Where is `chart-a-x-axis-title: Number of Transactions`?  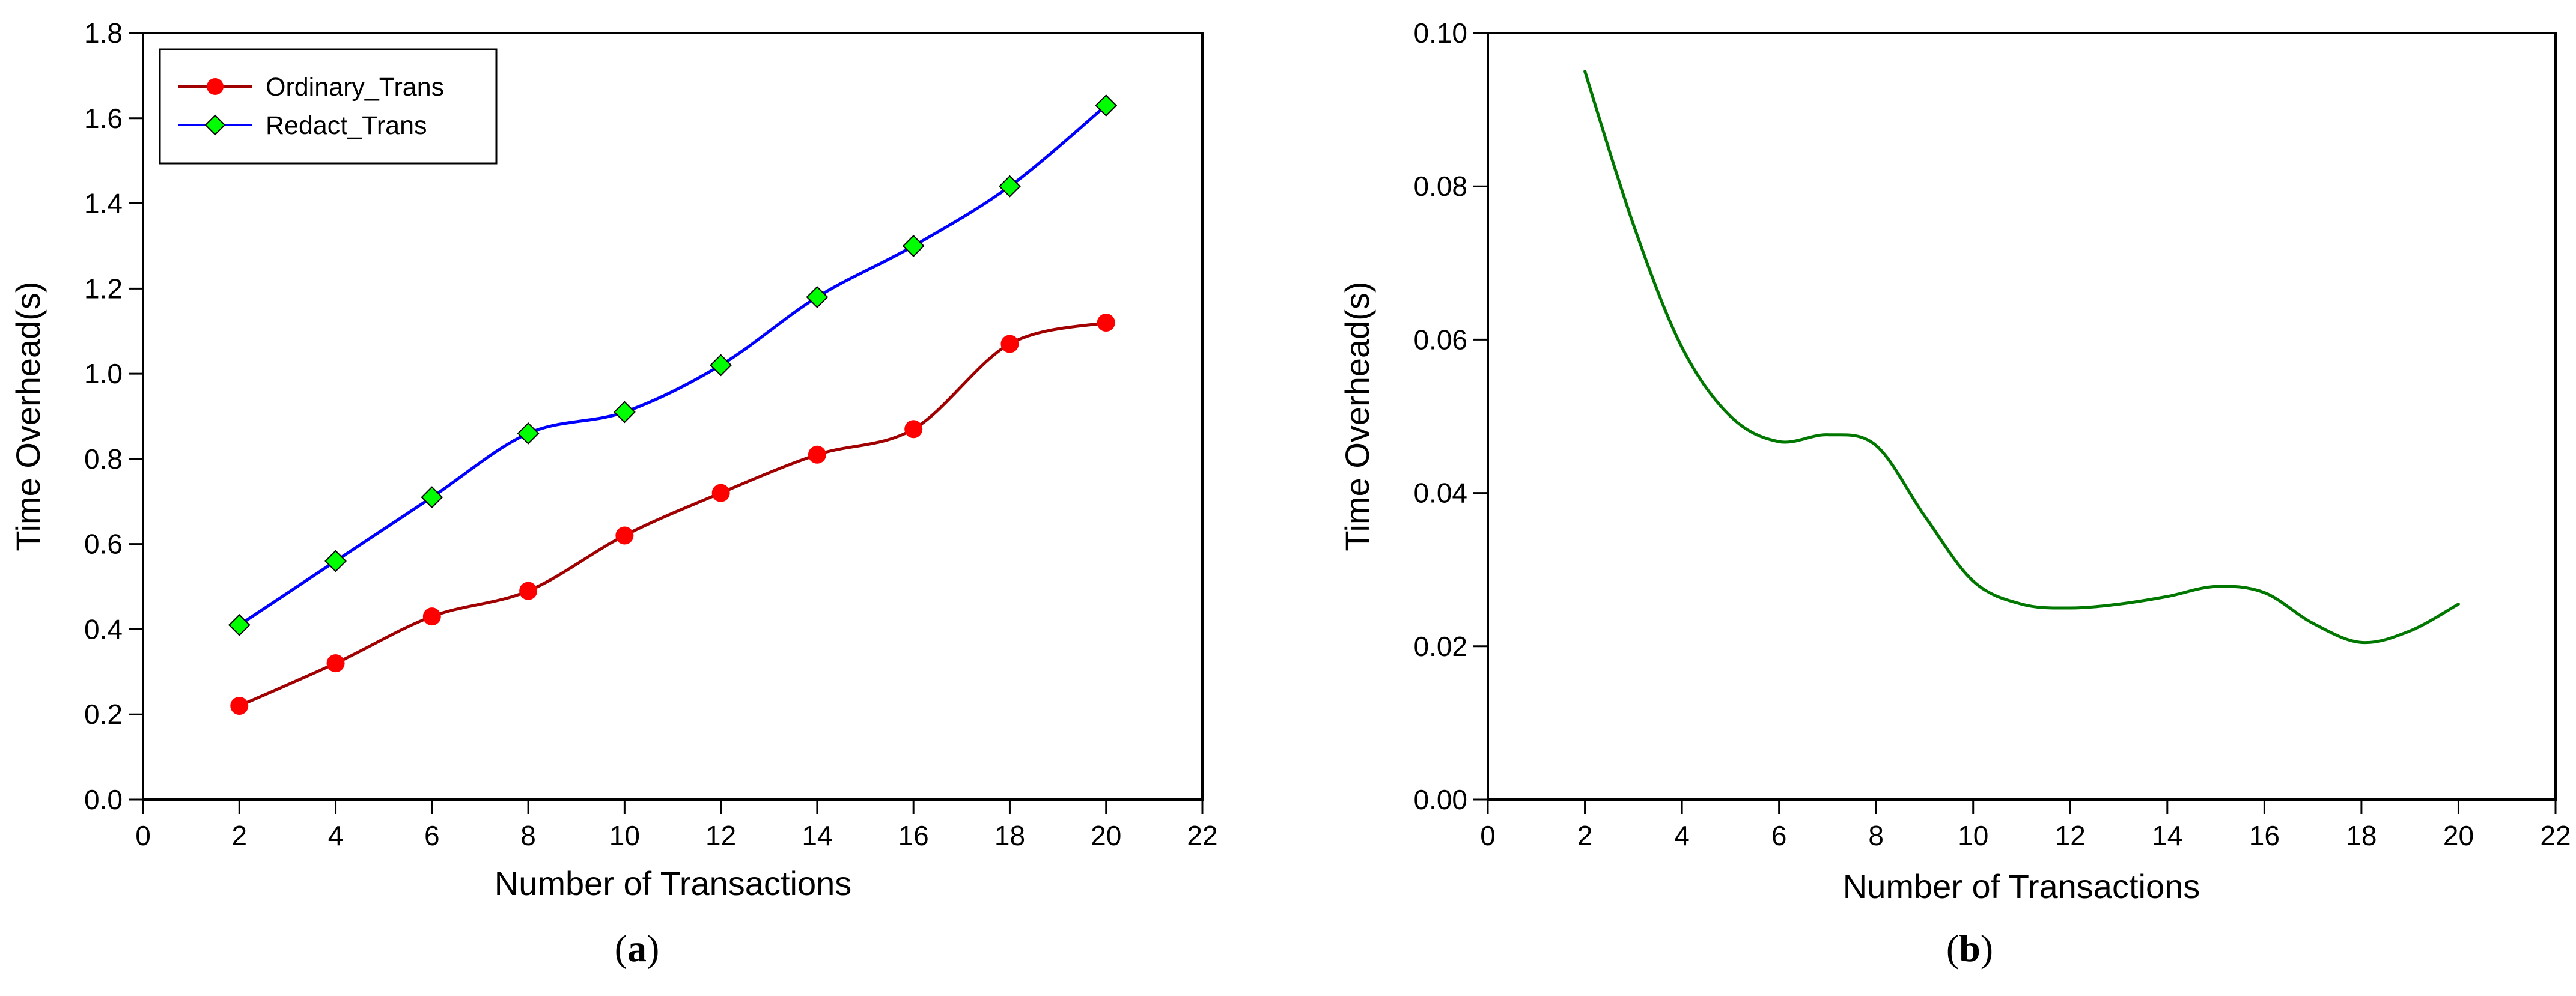 chart-a-x-axis-title: Number of Transactions is located at coordinates (673, 883).